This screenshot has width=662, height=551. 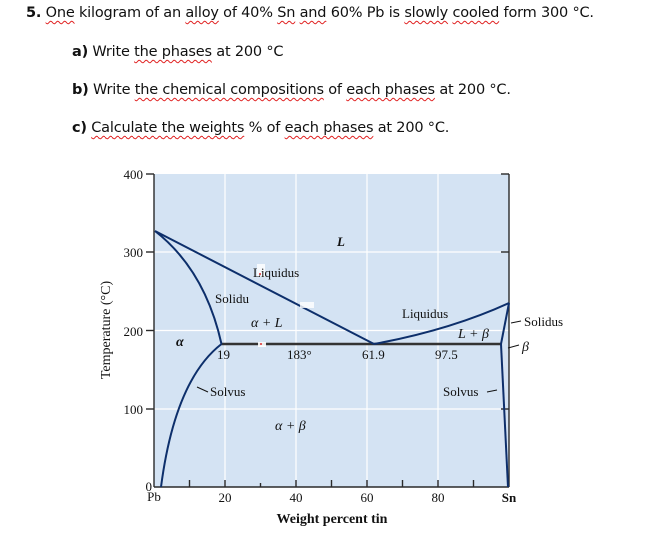 What do you see at coordinates (286, 13) in the screenshot?
I see `spellcheck-word: Sn` at bounding box center [286, 13].